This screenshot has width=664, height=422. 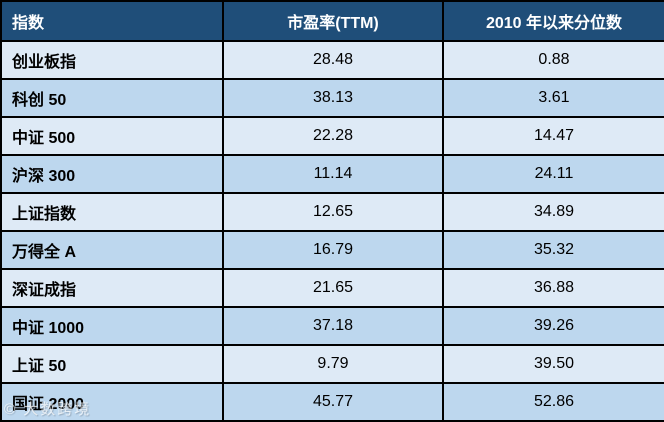 What do you see at coordinates (112, 21) in the screenshot?
I see `header-index: 指数` at bounding box center [112, 21].